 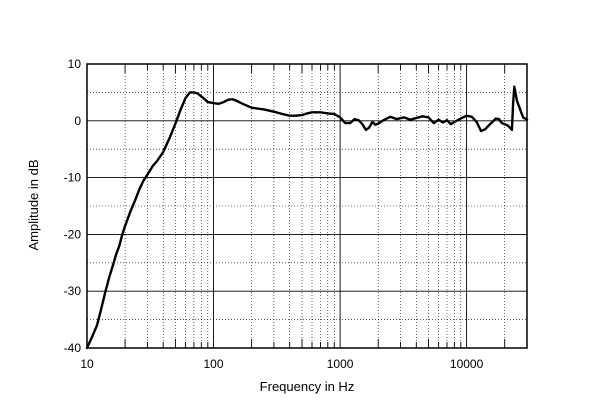 What do you see at coordinates (73, 348) in the screenshot?
I see `y-tick-label: -40` at bounding box center [73, 348].